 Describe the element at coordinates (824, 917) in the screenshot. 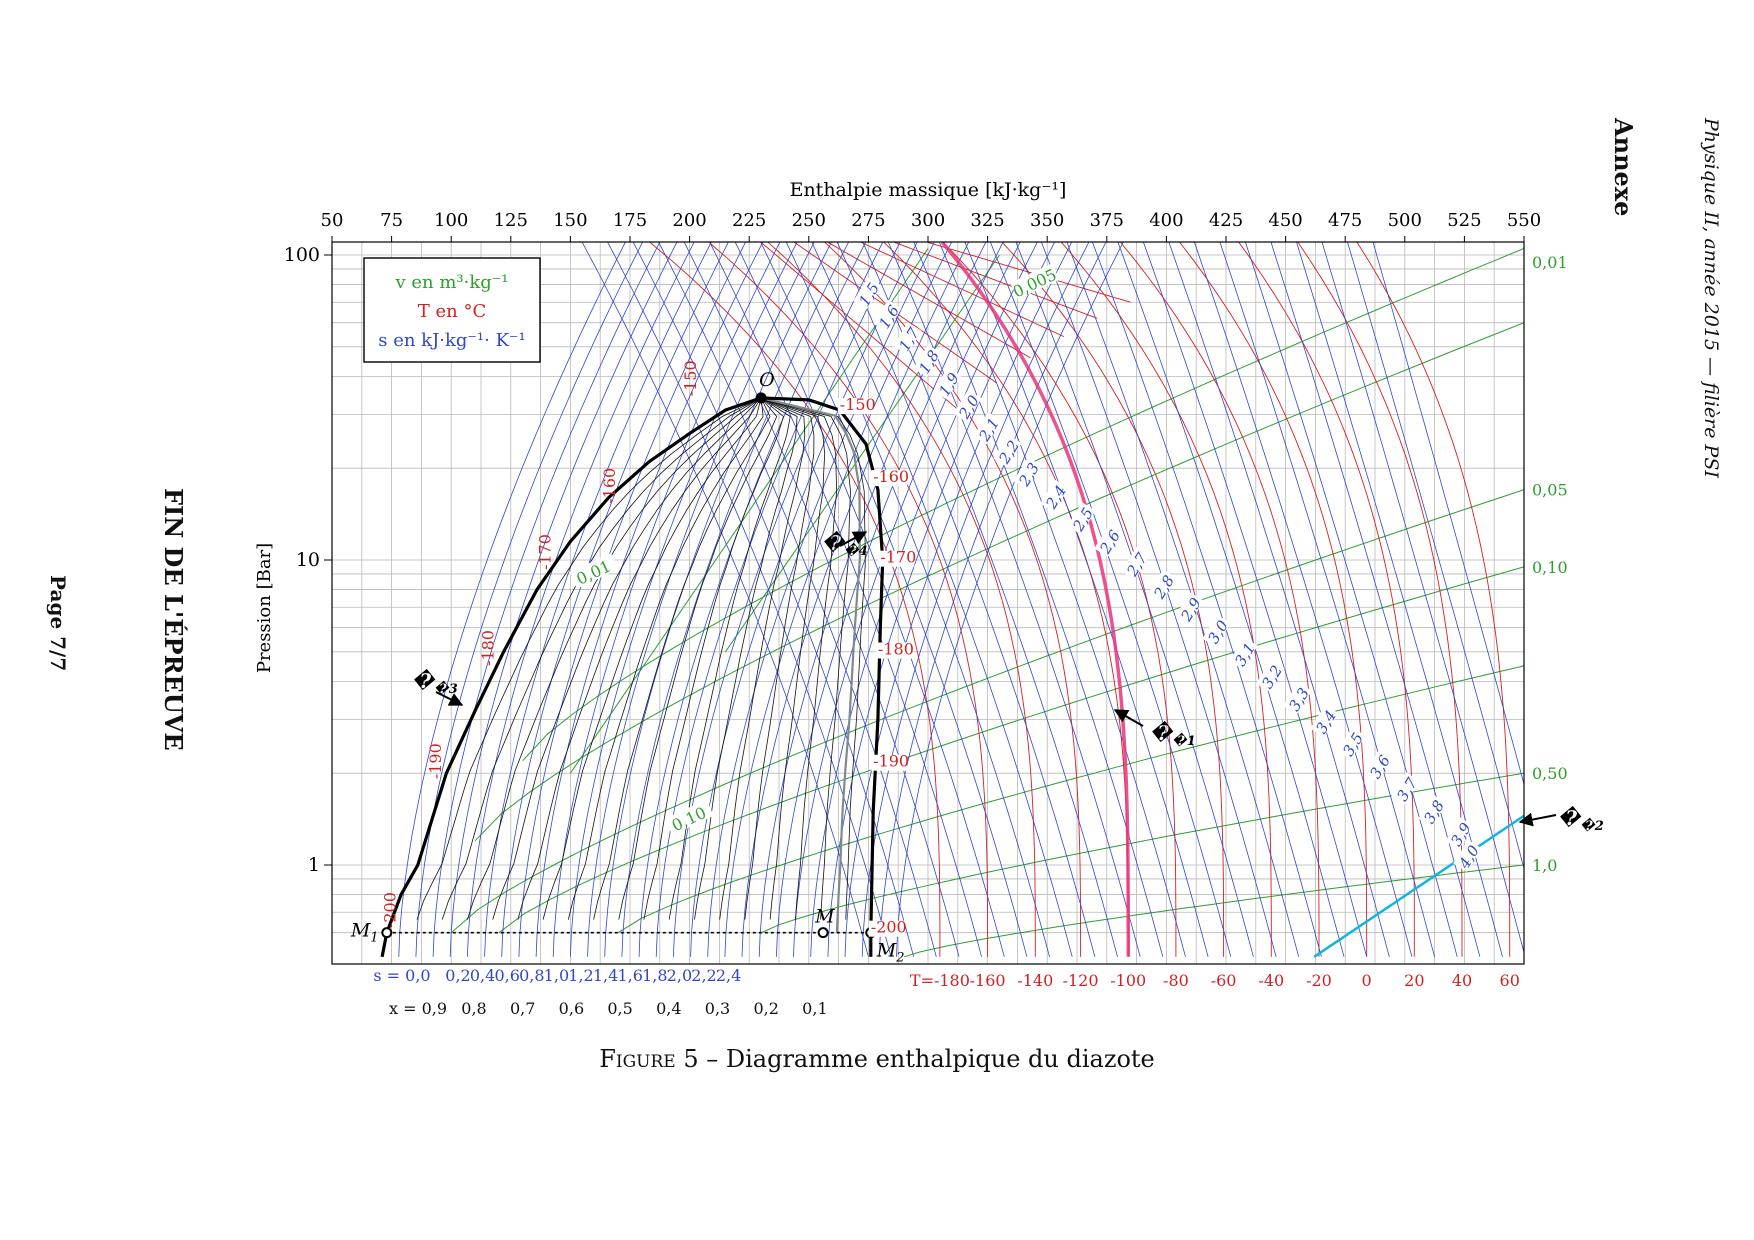

I see `point-label-M: M` at that location.